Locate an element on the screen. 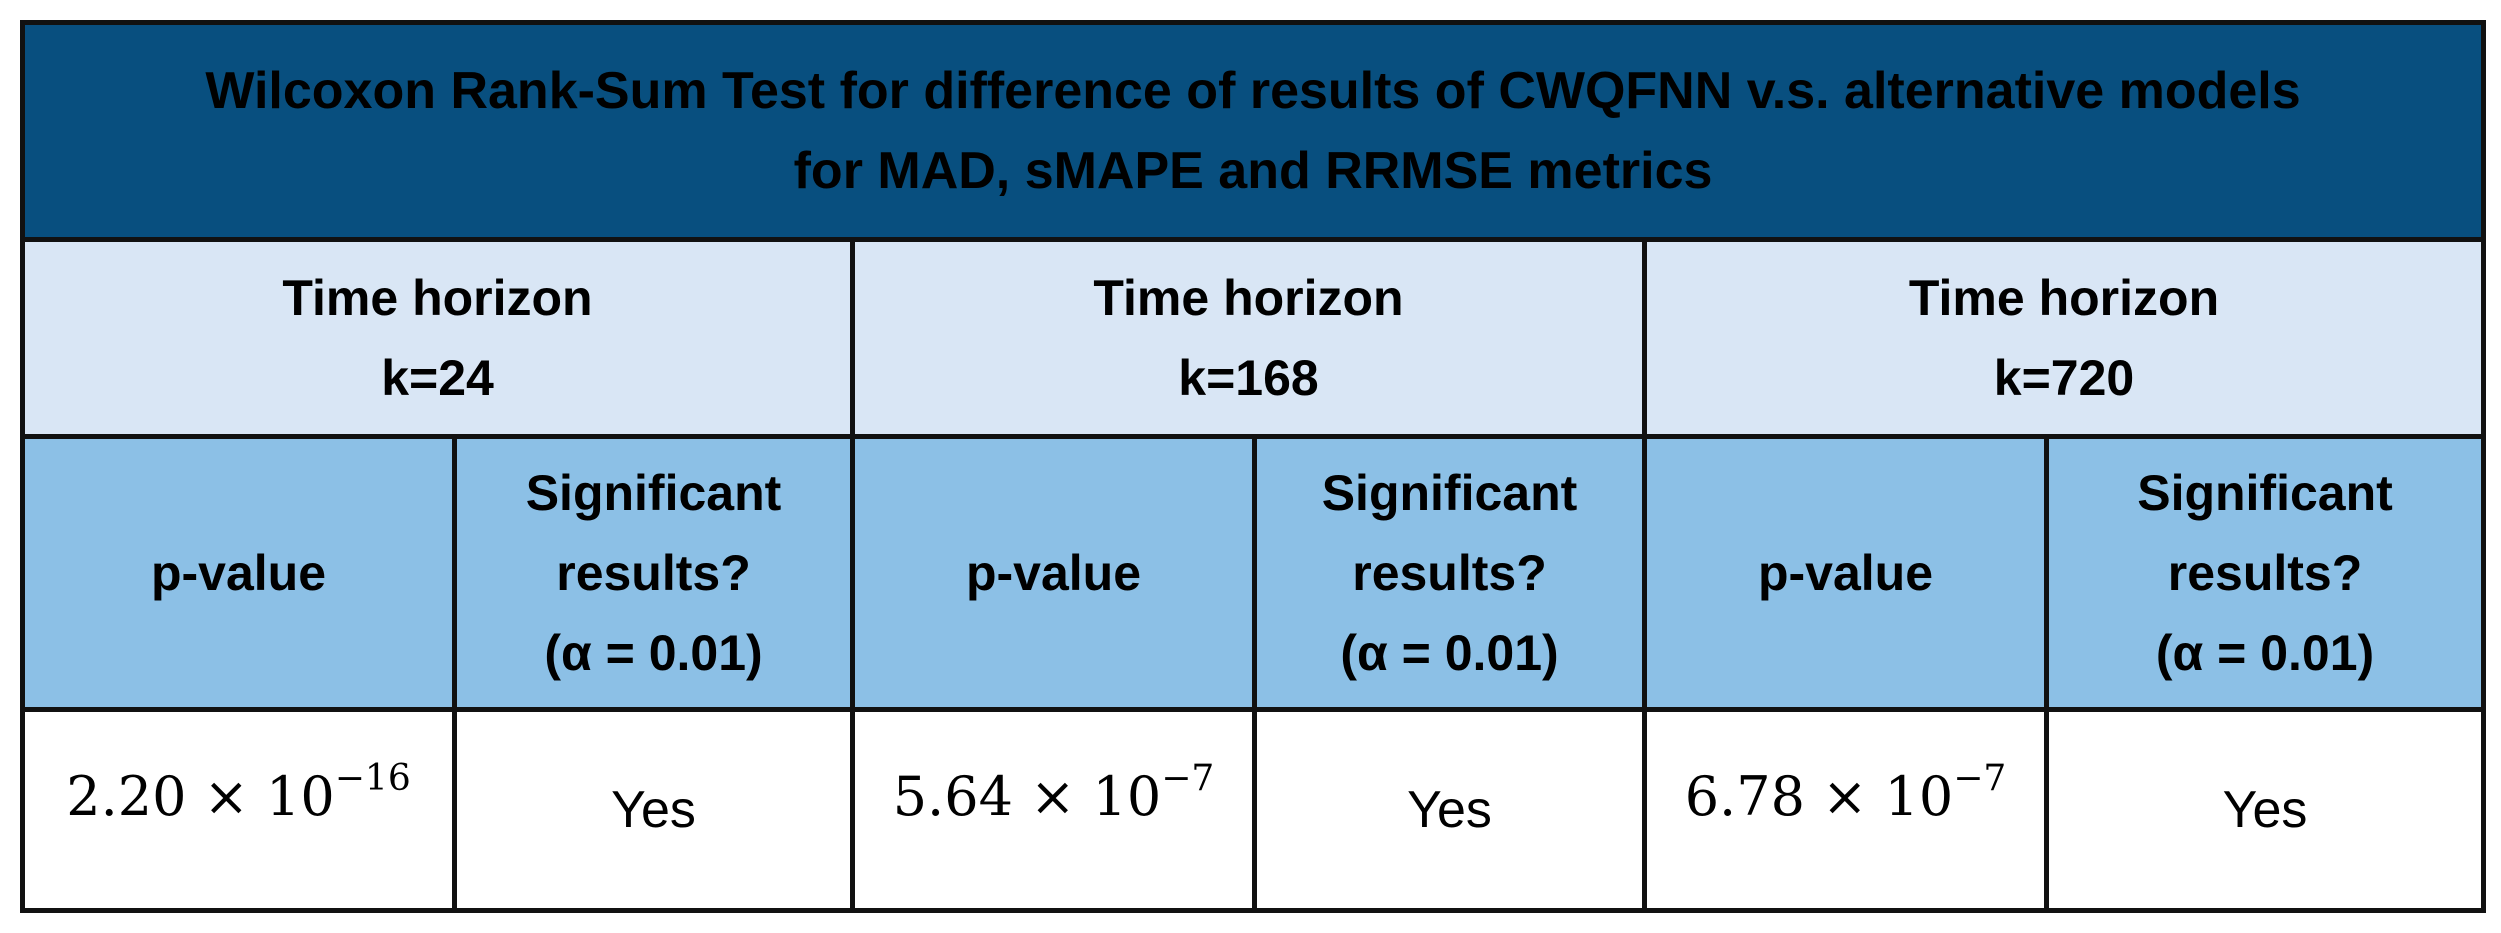  pvalue-k24: 2.20 × 10⁻¹⁶ is located at coordinates (238, 794).